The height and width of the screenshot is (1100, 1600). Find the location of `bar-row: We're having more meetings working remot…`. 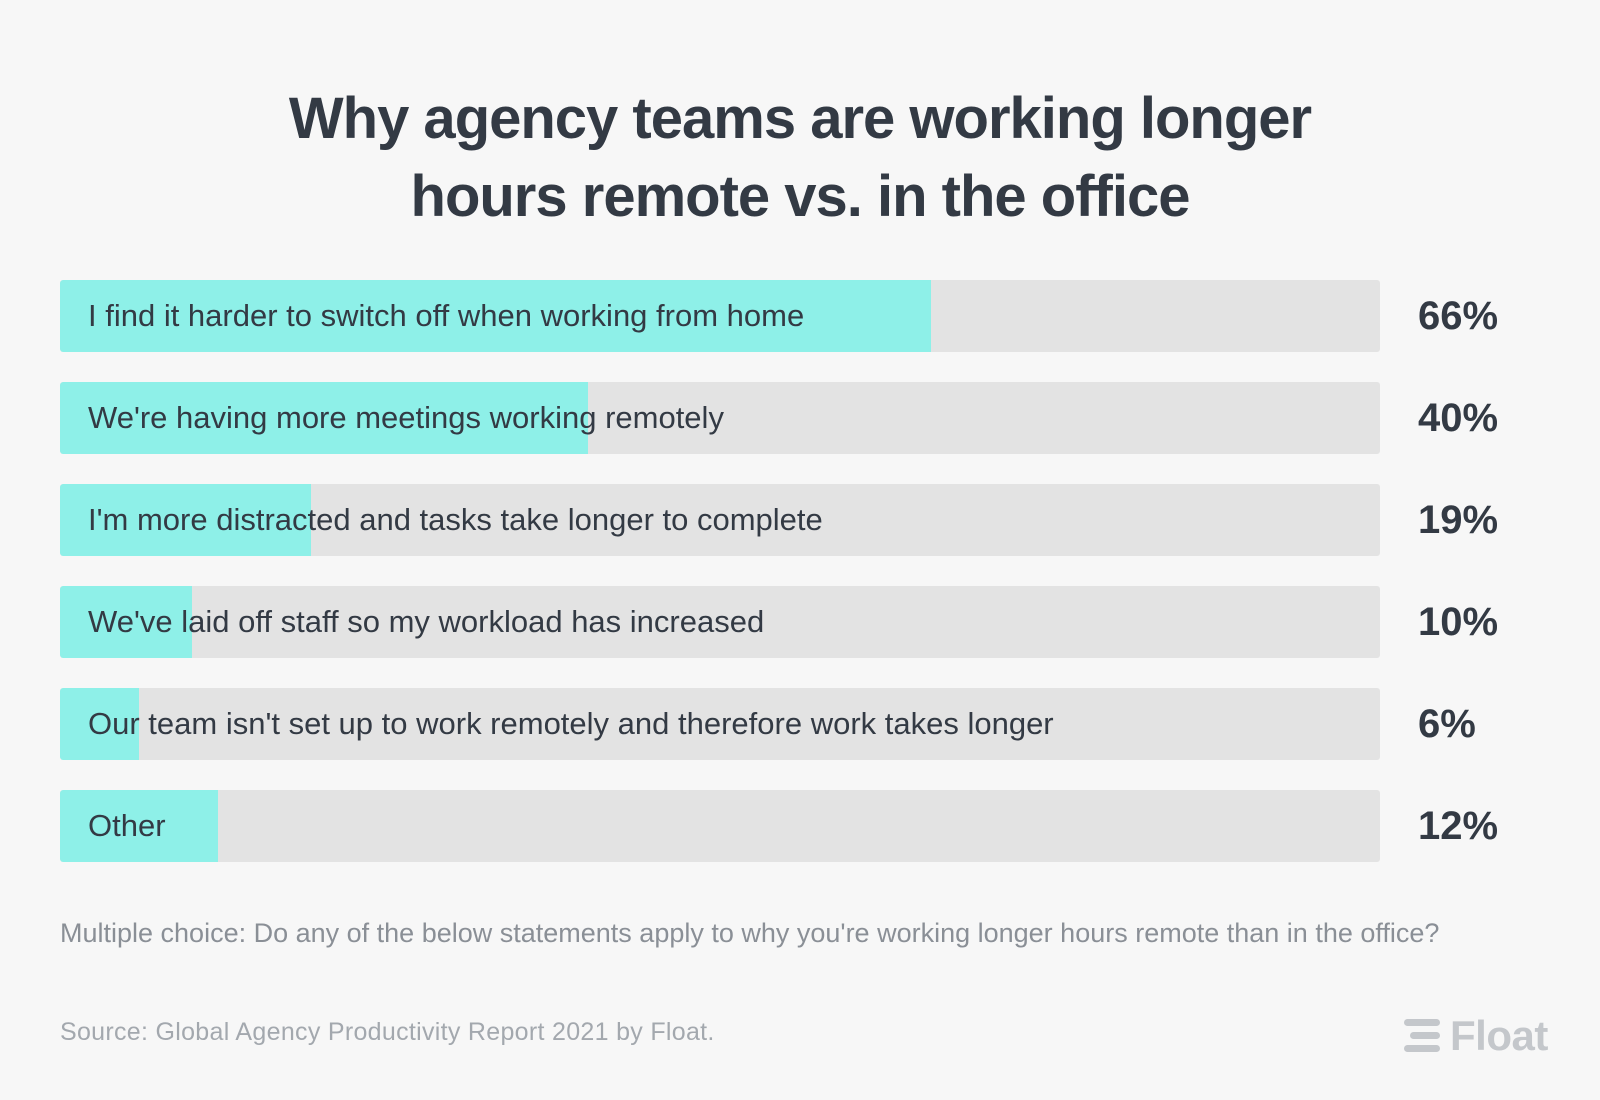

bar-row: We're having more meetings working remot… is located at coordinates (790, 418).